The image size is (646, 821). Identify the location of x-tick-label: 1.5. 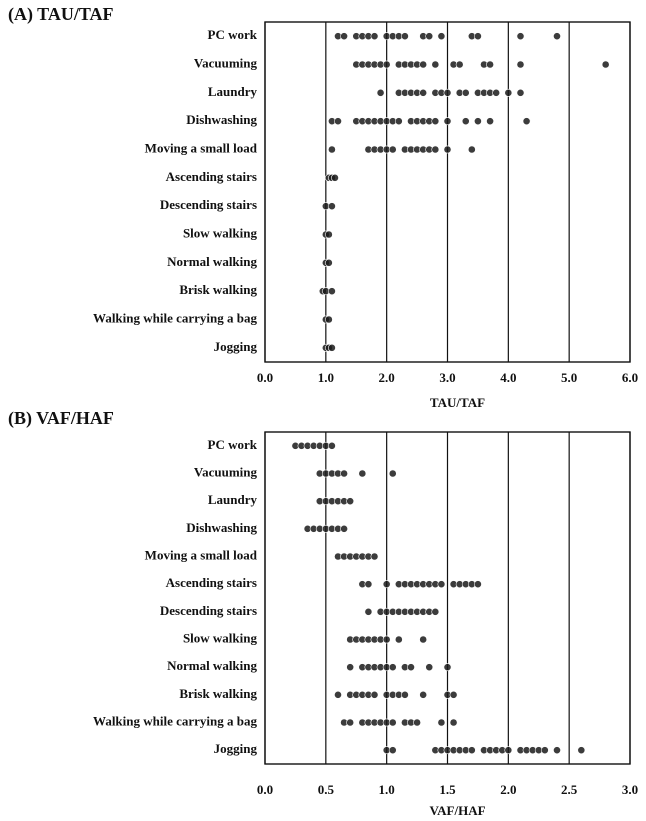
(447, 789).